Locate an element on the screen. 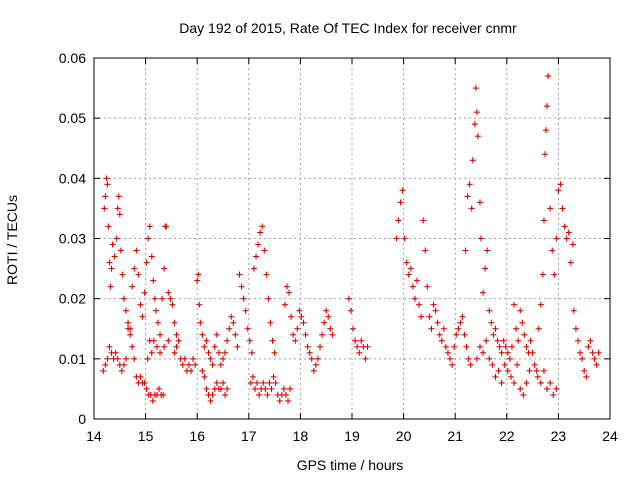 The height and width of the screenshot is (480, 640). x-tick-label: 22 is located at coordinates (507, 436).